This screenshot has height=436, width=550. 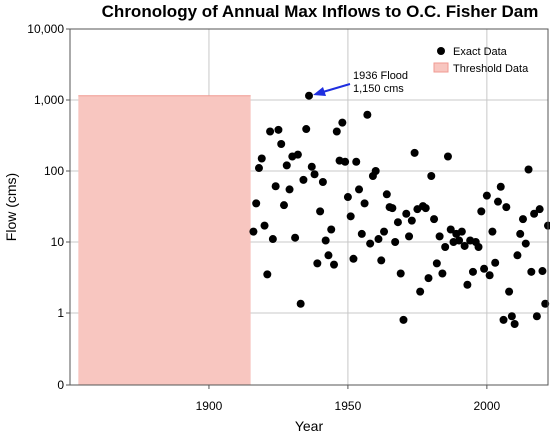 I want to click on legend-threshold-swatch, so click(x=441, y=67).